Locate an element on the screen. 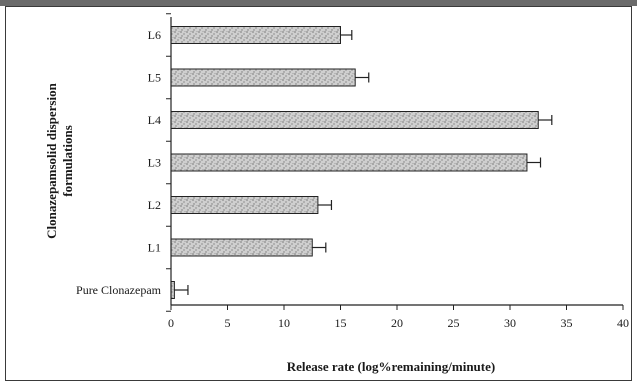  y-axis-title-line-2: formulations is located at coordinates (67, 161).